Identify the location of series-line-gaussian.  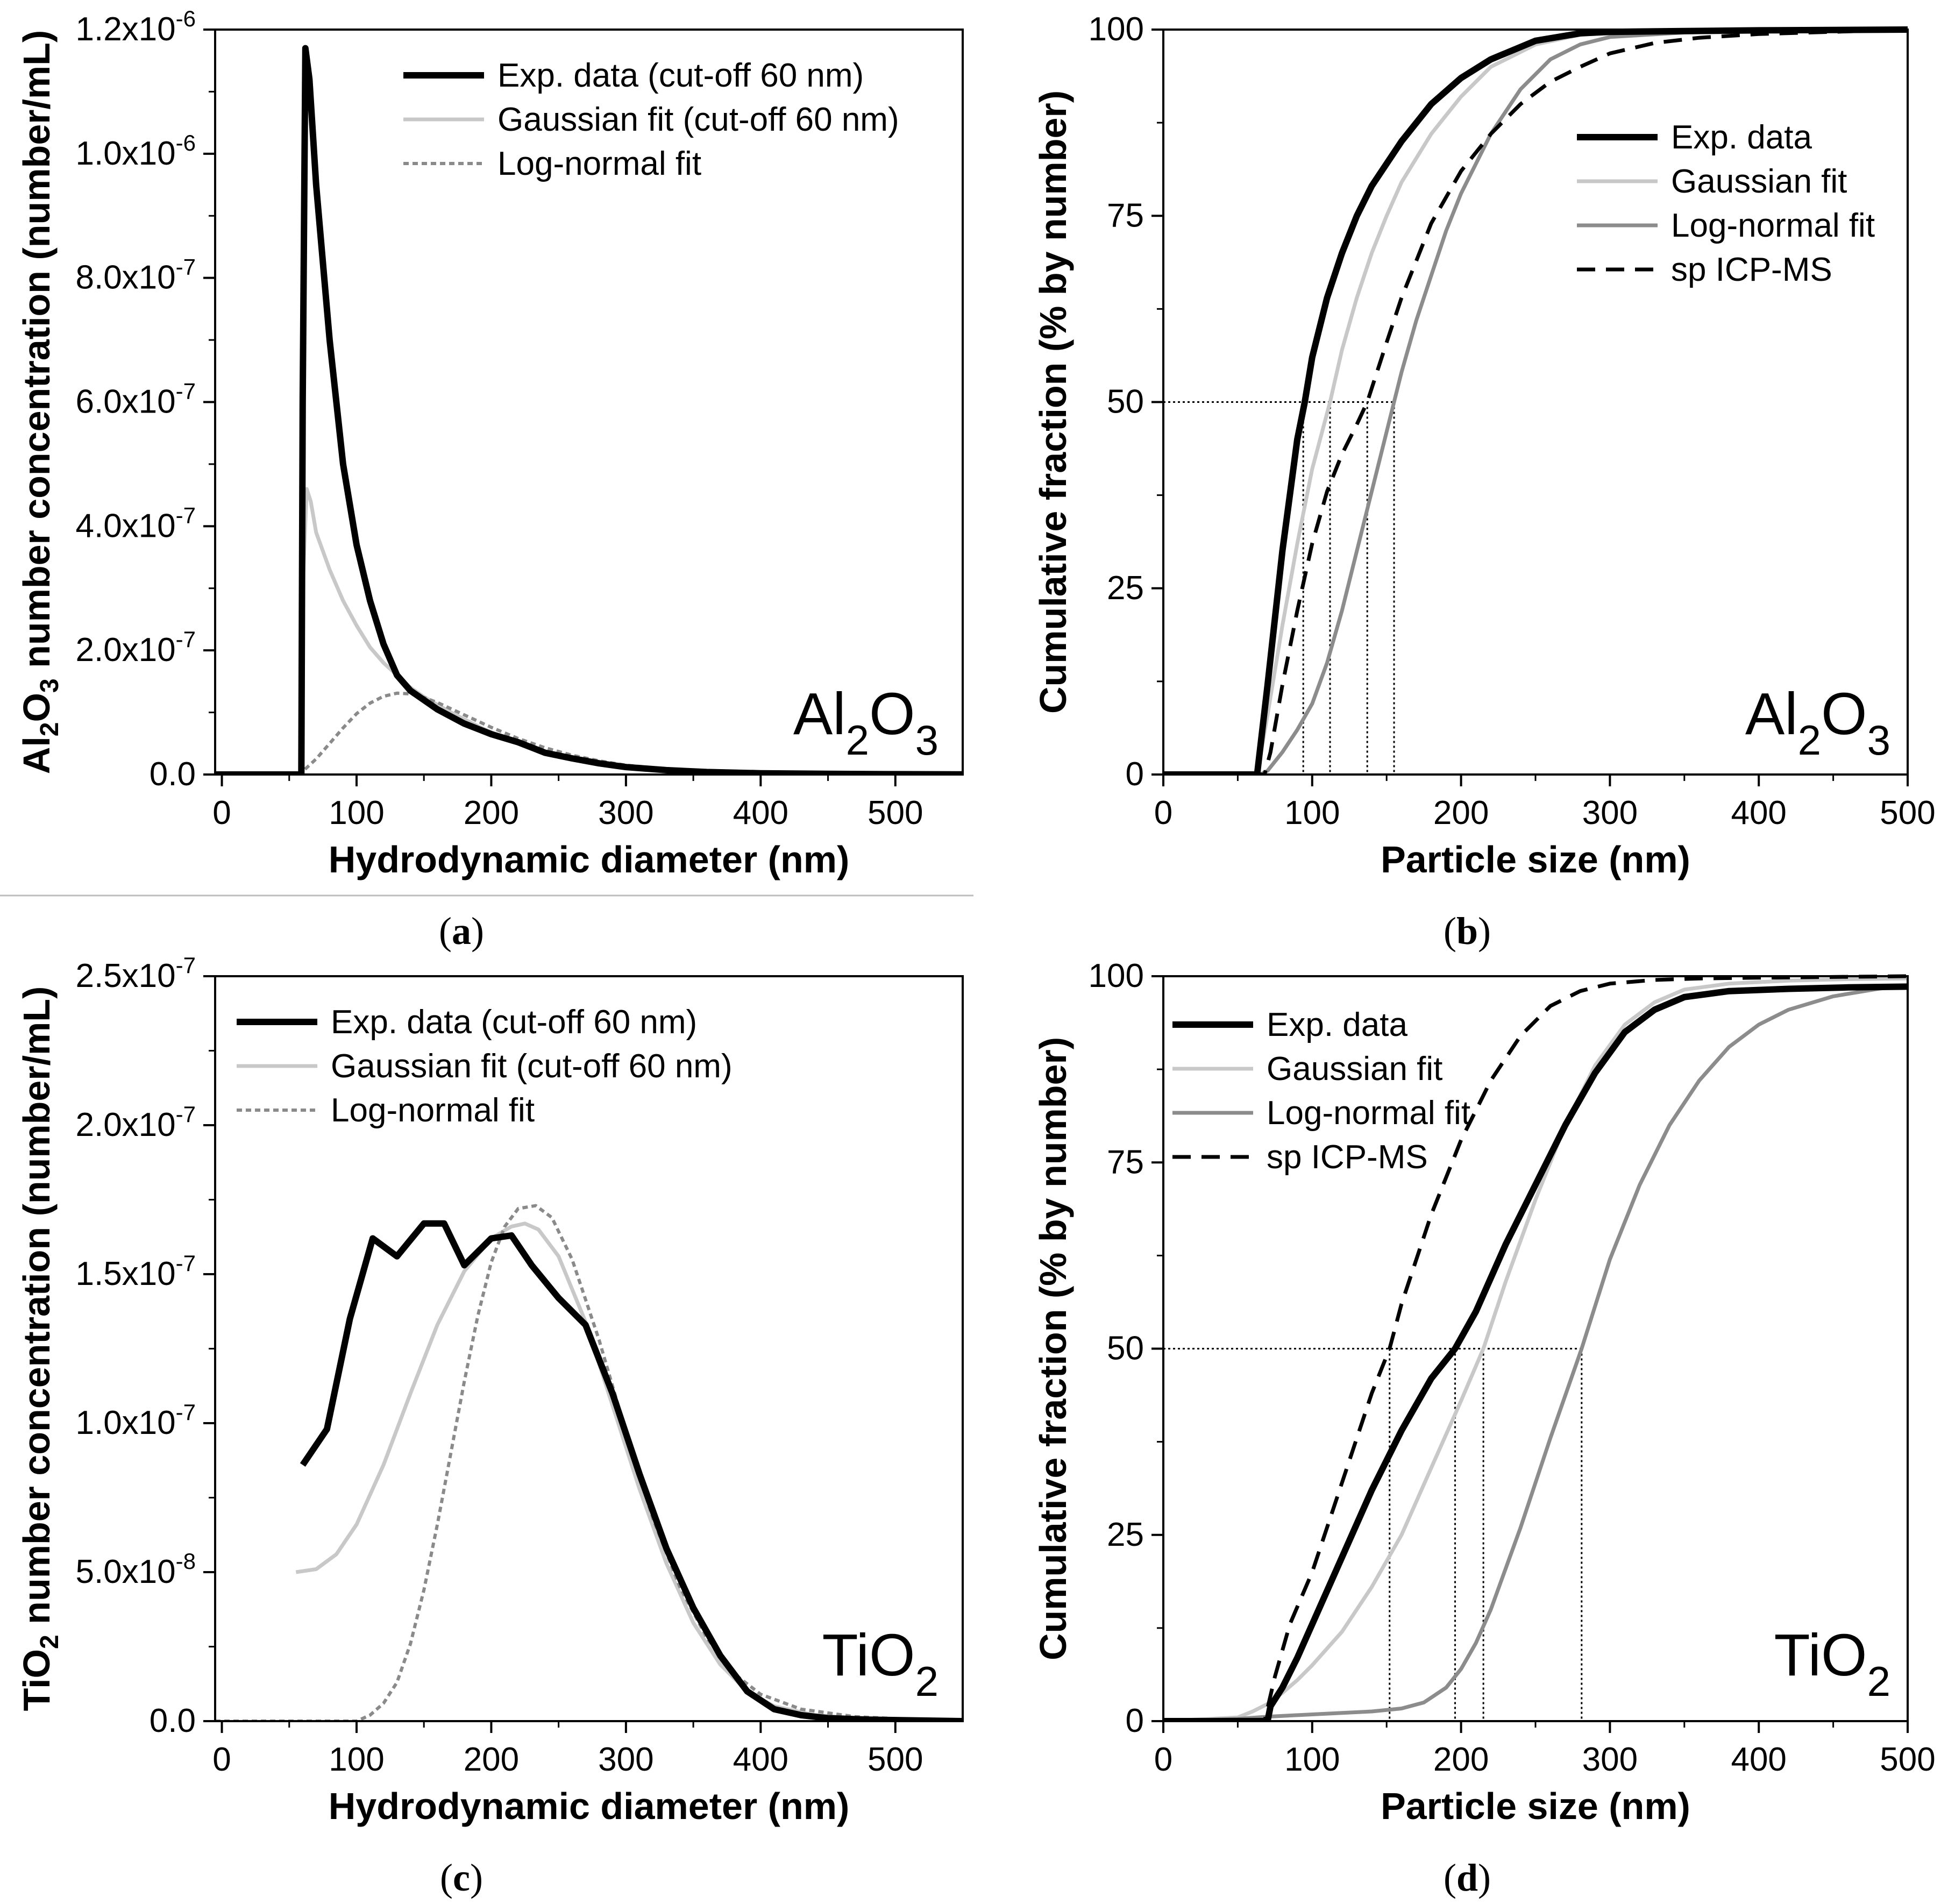
(1536, 1348).